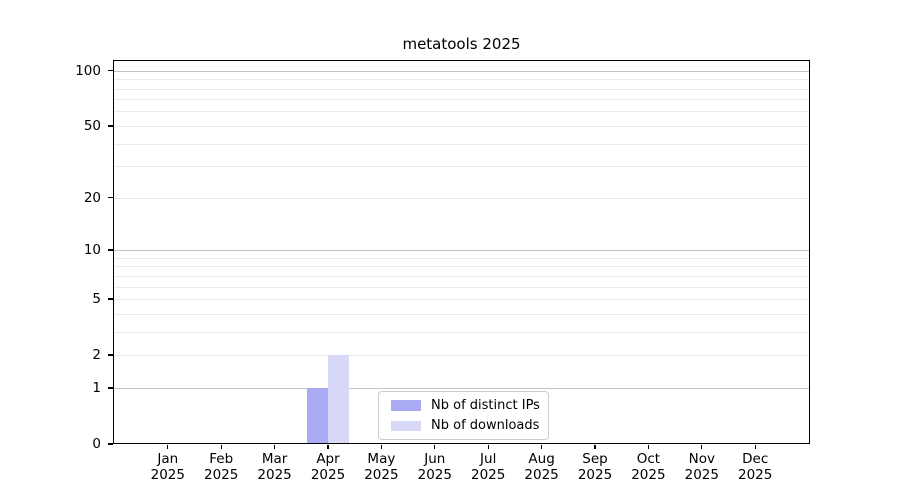 The width and height of the screenshot is (900, 500). What do you see at coordinates (488, 467) in the screenshot?
I see `x-tick-label-jul: Jul 2025` at bounding box center [488, 467].